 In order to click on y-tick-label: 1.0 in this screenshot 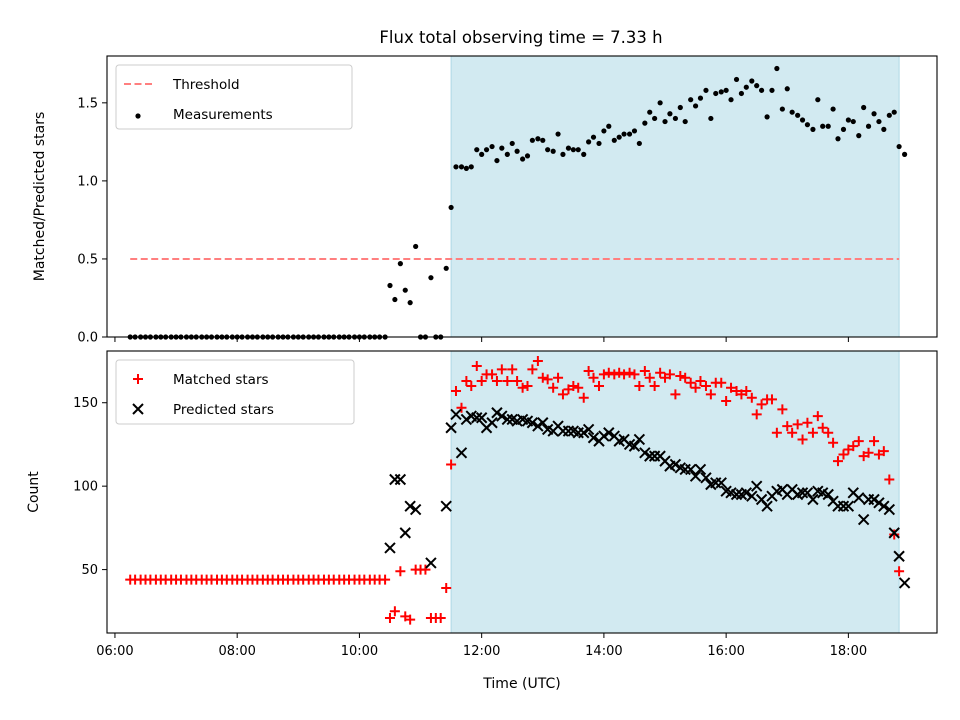, I will do `click(87, 181)`.